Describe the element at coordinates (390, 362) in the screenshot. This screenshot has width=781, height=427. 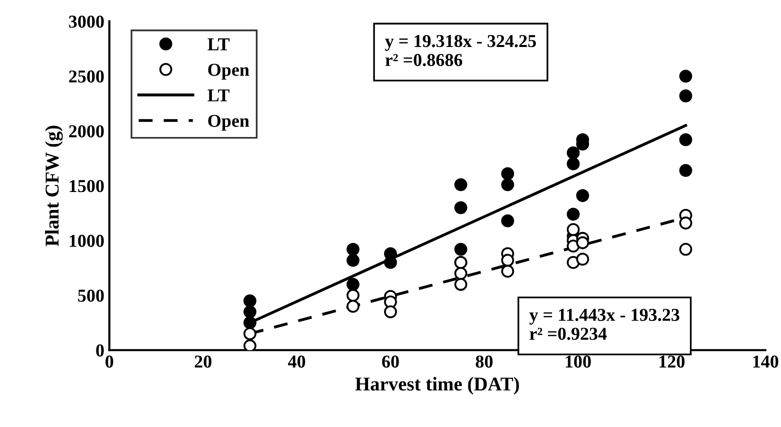
I see `x-tick-label: 60` at that location.